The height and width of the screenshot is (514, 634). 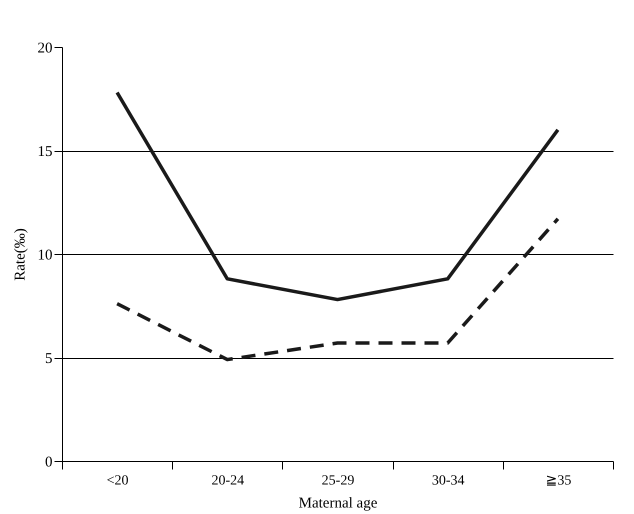 What do you see at coordinates (117, 481) in the screenshot?
I see `x-tick-label: <20` at bounding box center [117, 481].